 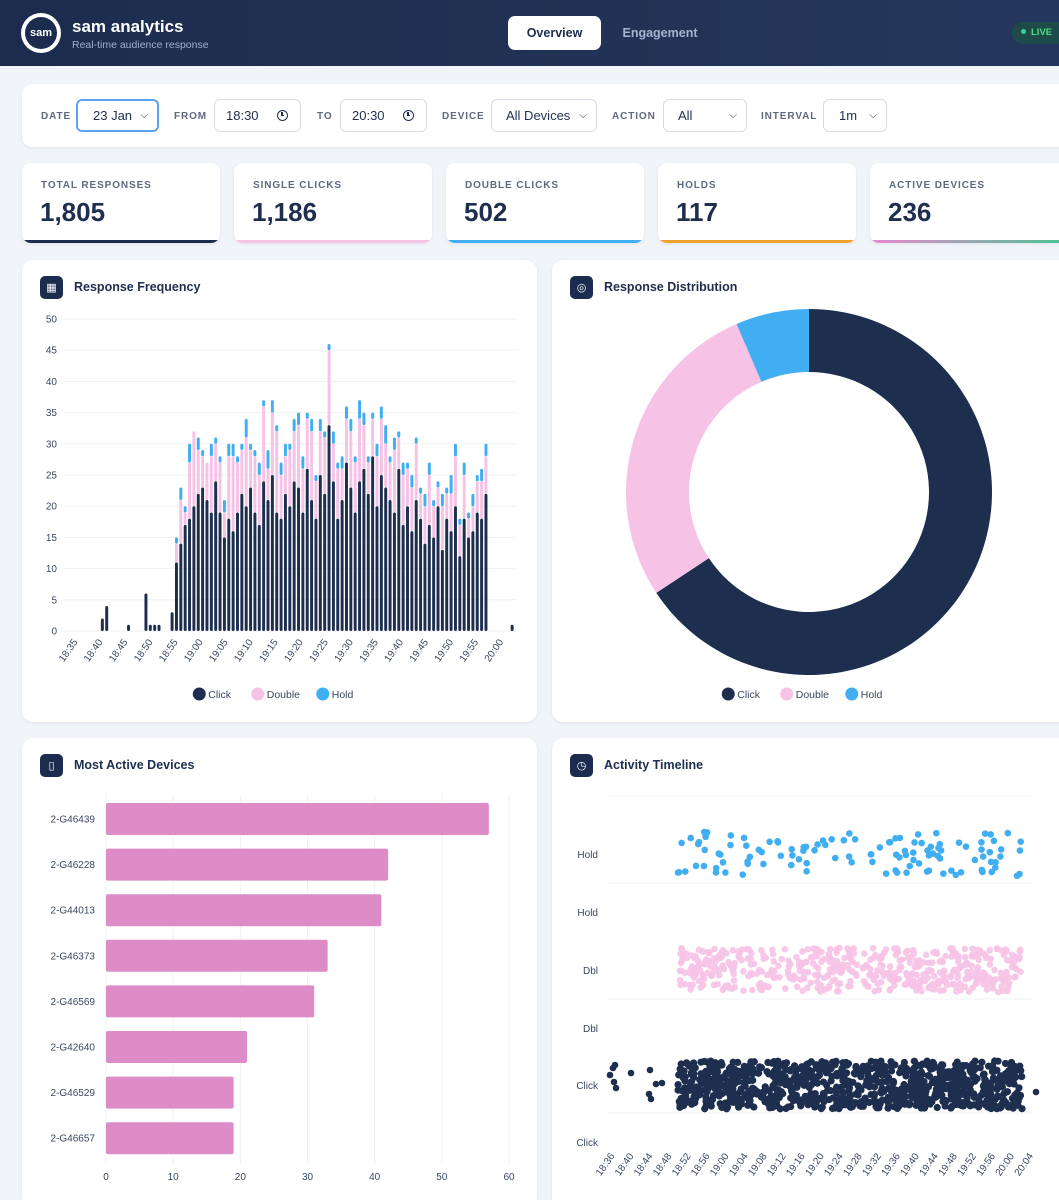 What do you see at coordinates (949, 1164) in the screenshot?
I see `x-tick-label: 19:48` at bounding box center [949, 1164].